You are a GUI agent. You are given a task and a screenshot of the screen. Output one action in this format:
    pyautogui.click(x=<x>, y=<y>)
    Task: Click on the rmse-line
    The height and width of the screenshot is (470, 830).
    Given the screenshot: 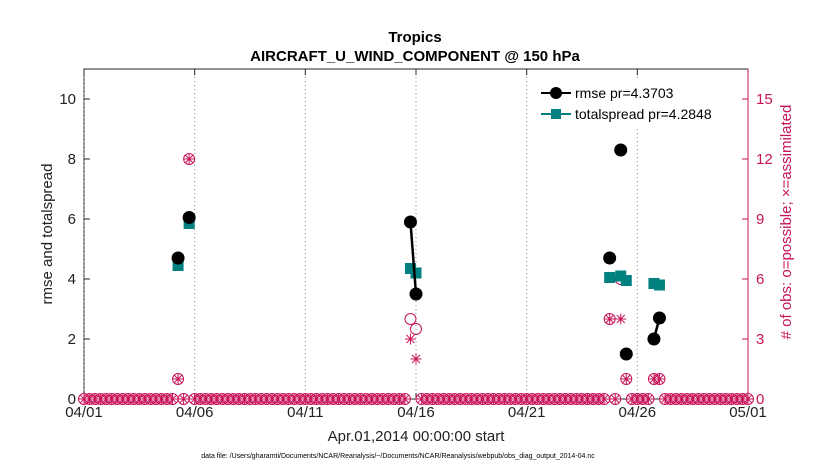 What is the action you would take?
    pyautogui.click(x=413, y=258)
    